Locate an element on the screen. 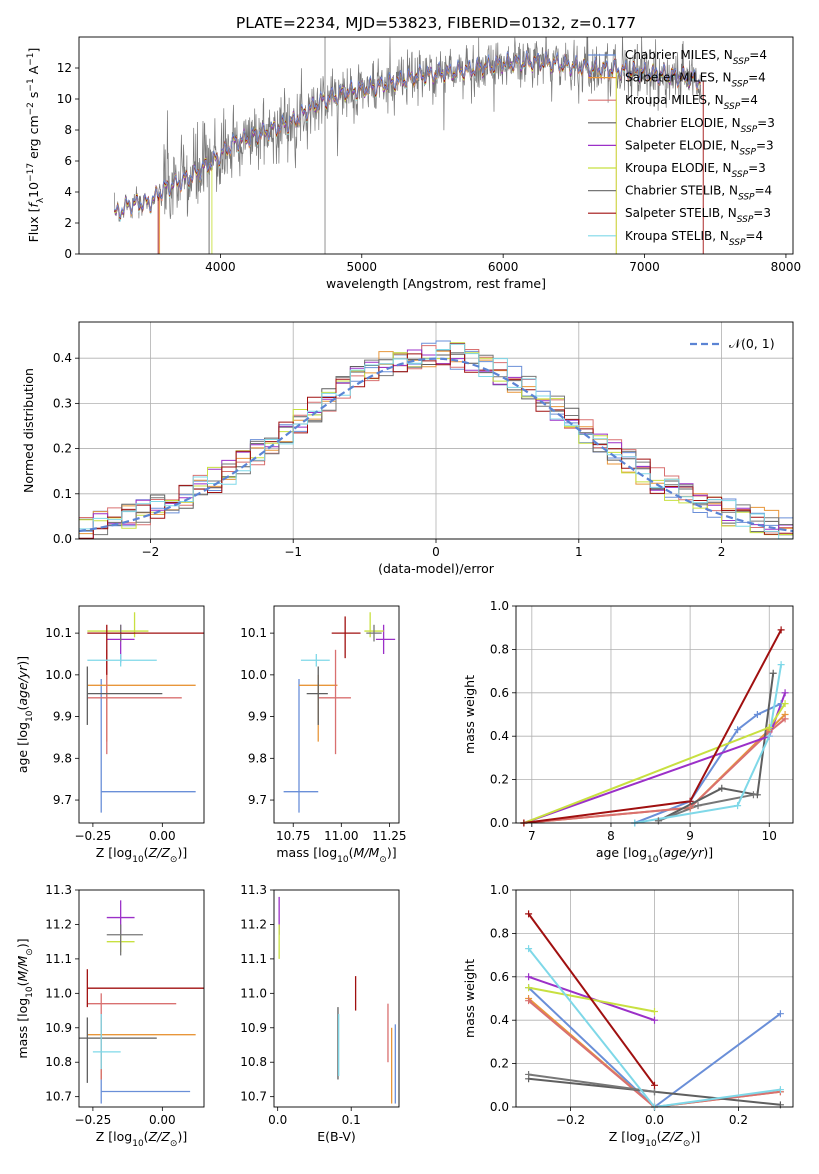 This screenshot has width=819, height=1174. x-tick-label: 0.0 is located at coordinates (654, 1120).